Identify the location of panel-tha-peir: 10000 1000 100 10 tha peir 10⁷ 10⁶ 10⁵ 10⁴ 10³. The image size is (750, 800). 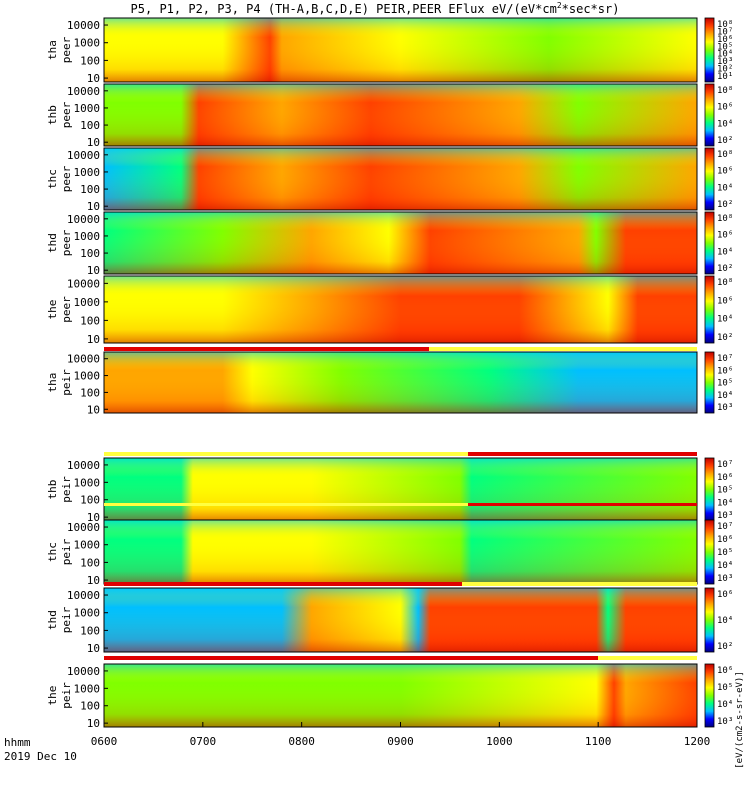
(389, 383).